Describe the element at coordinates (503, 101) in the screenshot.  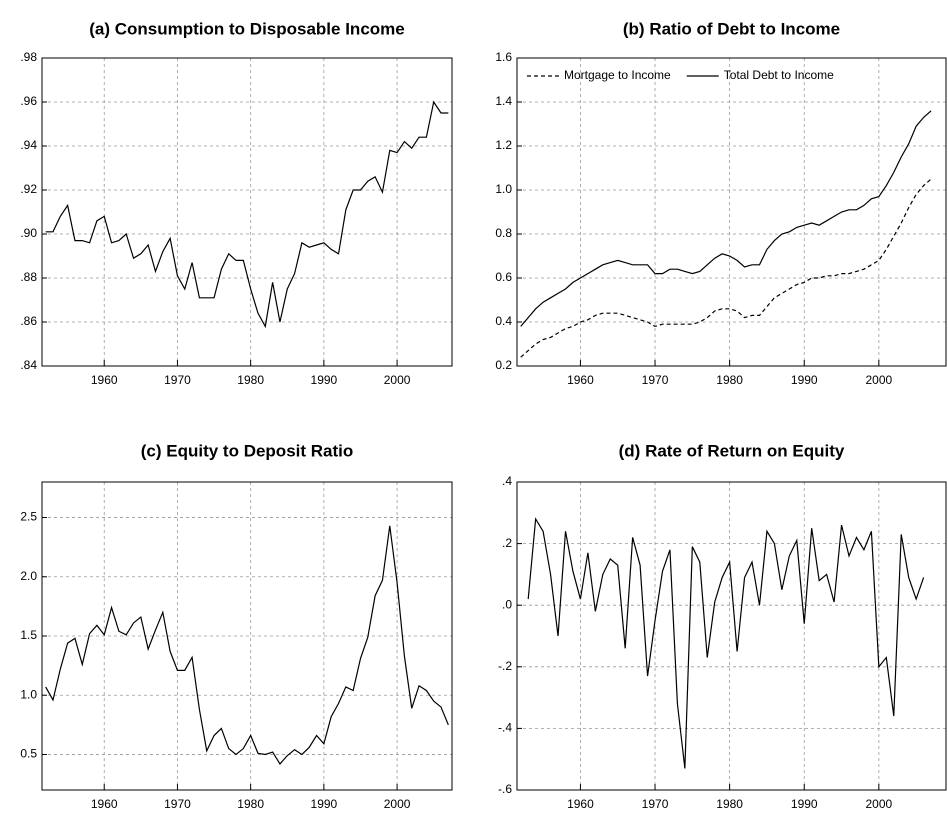
I see `y-tick-label: 1.4` at that location.